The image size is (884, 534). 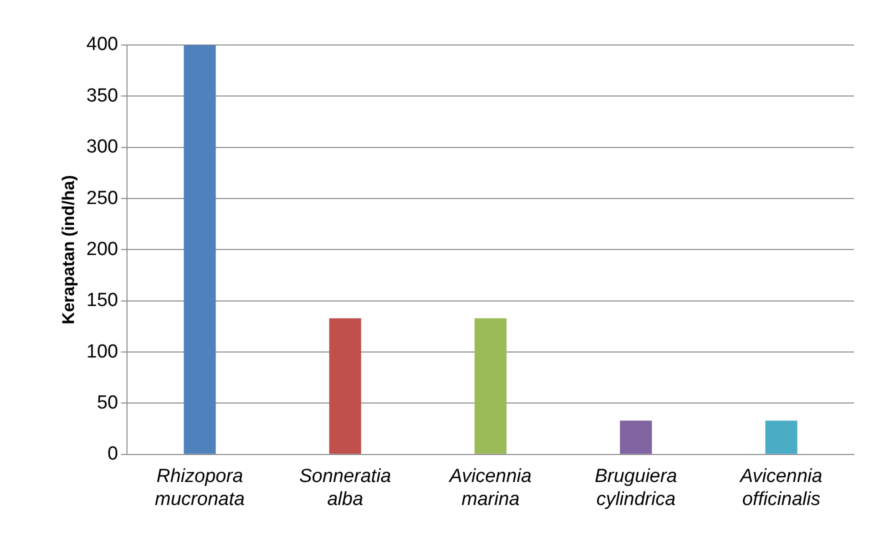 I want to click on y-tick-label: 350, so click(x=102, y=95).